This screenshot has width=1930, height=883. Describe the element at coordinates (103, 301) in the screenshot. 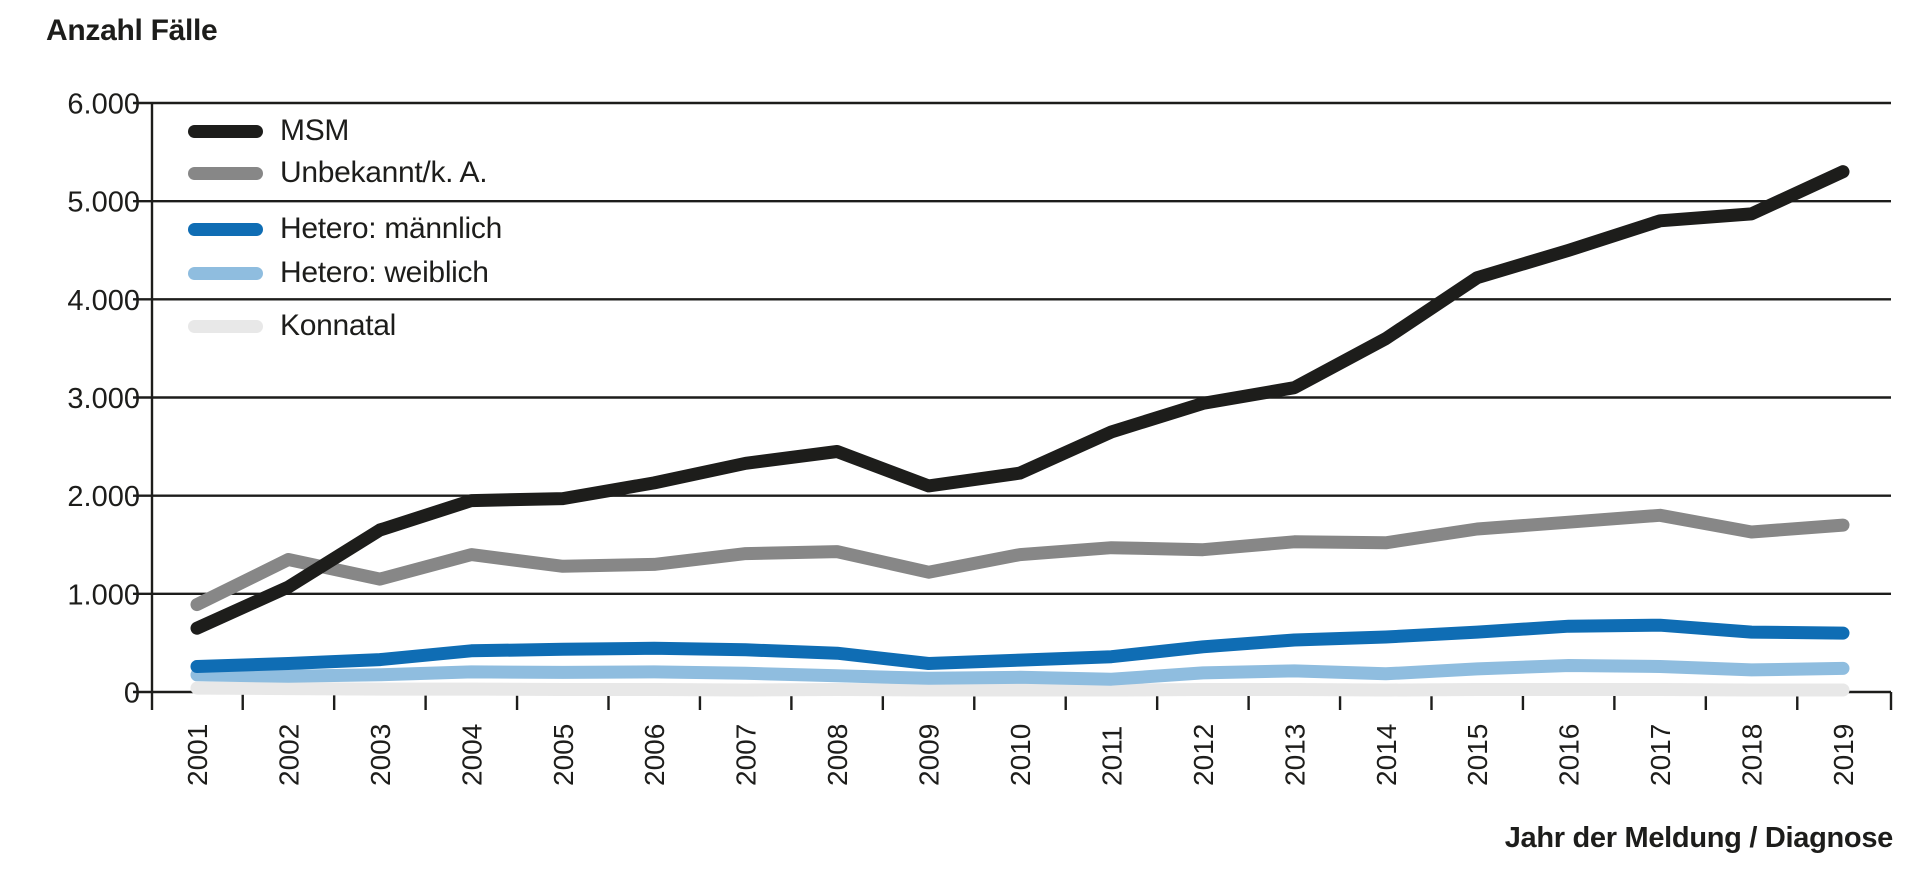

I see `y-tick-label-4000: 4.000` at that location.